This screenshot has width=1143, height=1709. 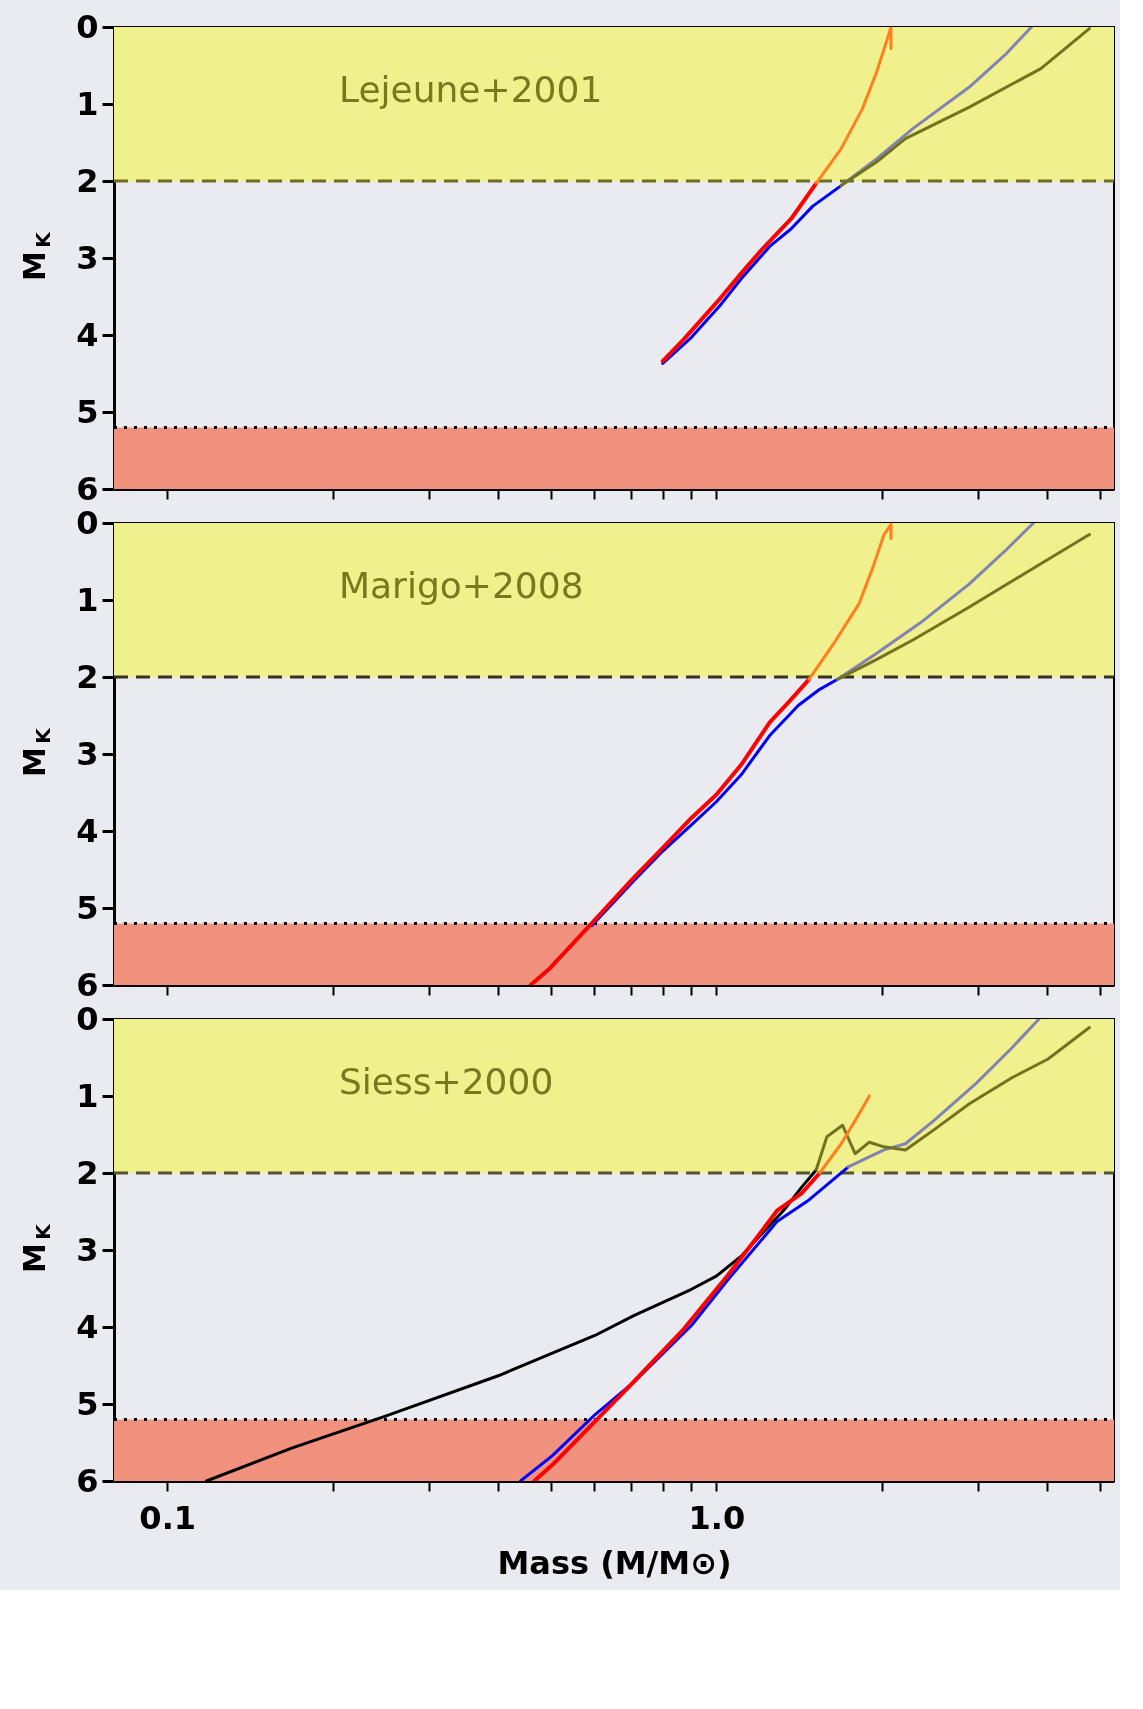 What do you see at coordinates (446, 1081) in the screenshot?
I see `annotation: Siess+2000` at bounding box center [446, 1081].